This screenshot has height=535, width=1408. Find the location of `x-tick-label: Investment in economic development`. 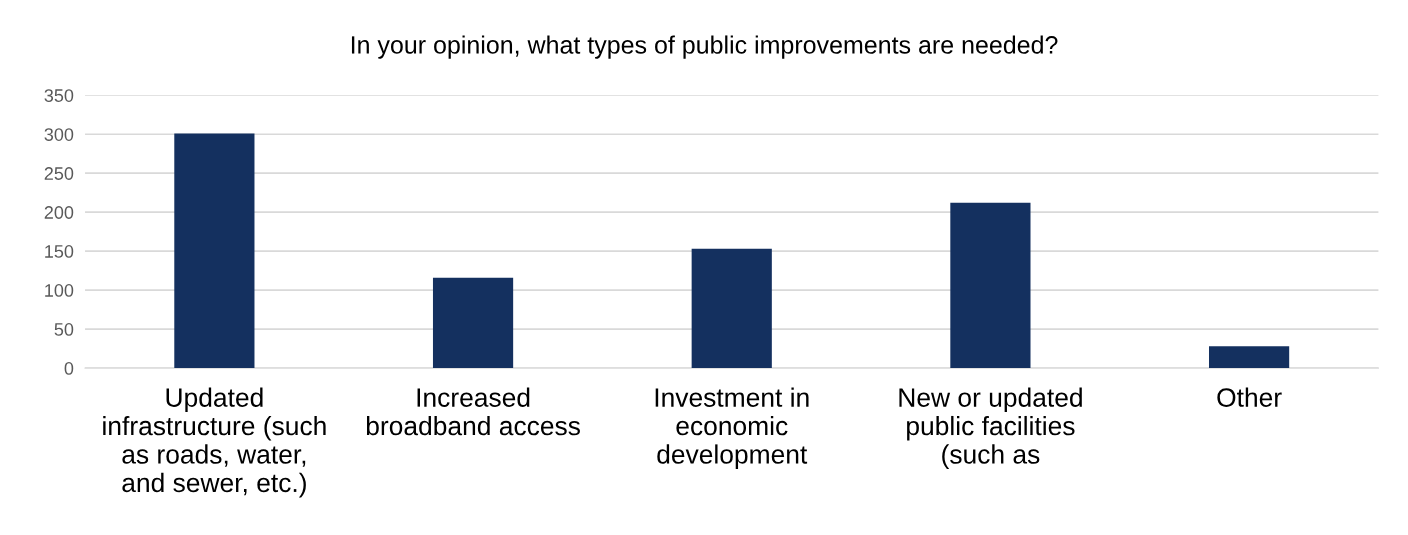

x-tick-label: Investment in economic development is located at coordinates (732, 428).